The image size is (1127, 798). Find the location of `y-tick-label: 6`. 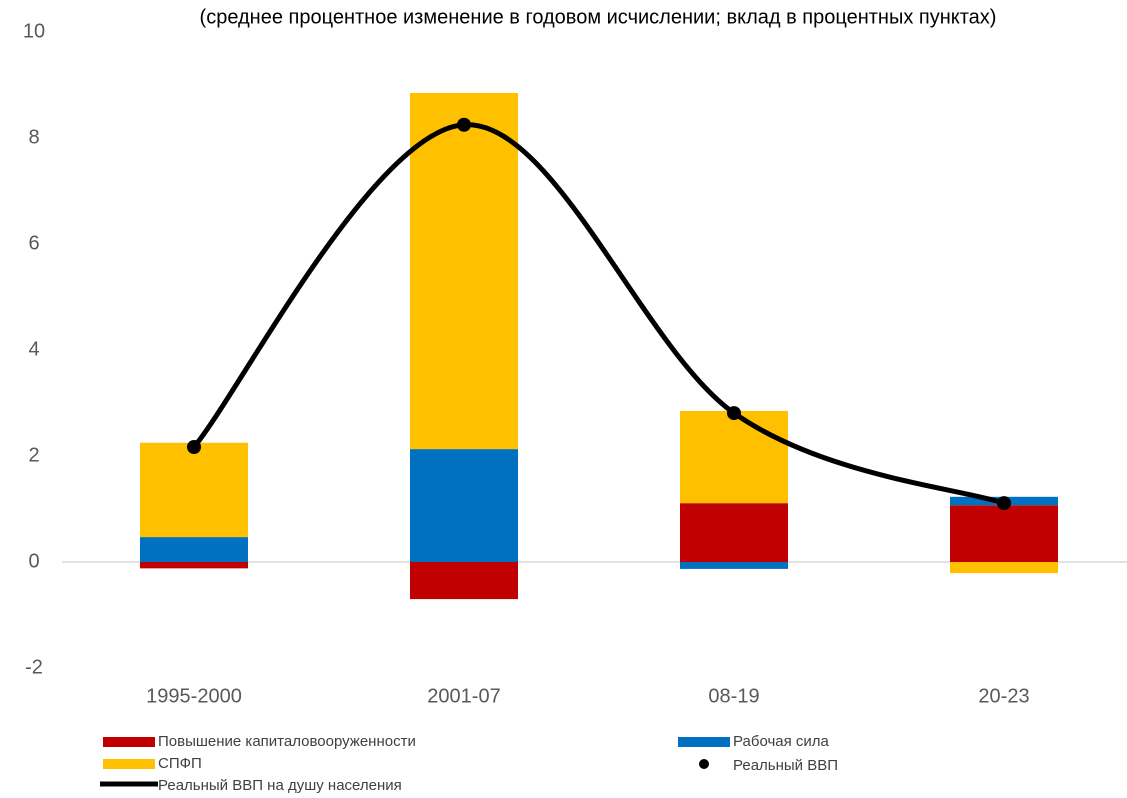

y-tick-label: 6 is located at coordinates (33, 243).